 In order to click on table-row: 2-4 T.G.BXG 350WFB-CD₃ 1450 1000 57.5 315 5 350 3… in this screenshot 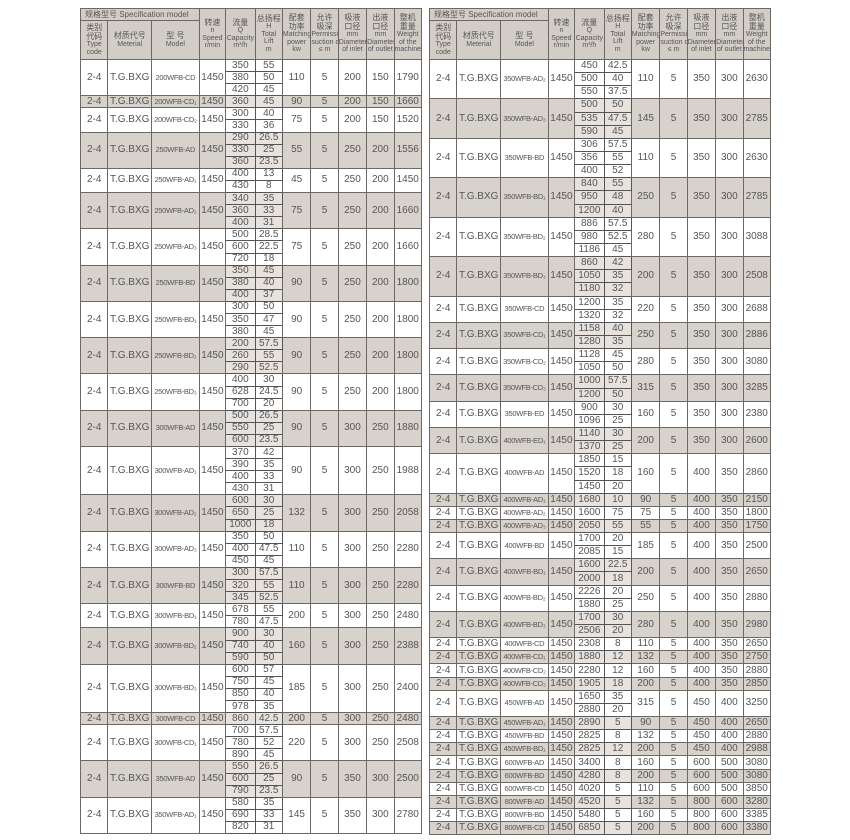, I will do `click(600, 388)`.